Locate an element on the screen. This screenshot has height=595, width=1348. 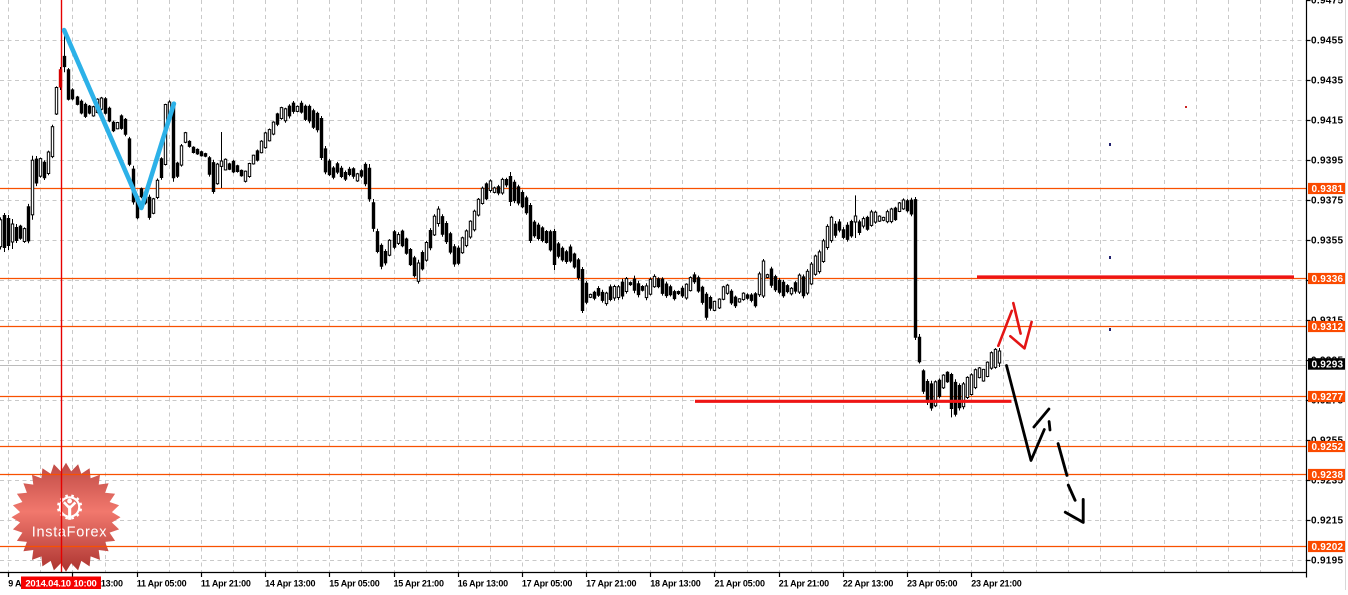
svg-text: 23 Apr 21:00 is located at coordinates (996, 584).